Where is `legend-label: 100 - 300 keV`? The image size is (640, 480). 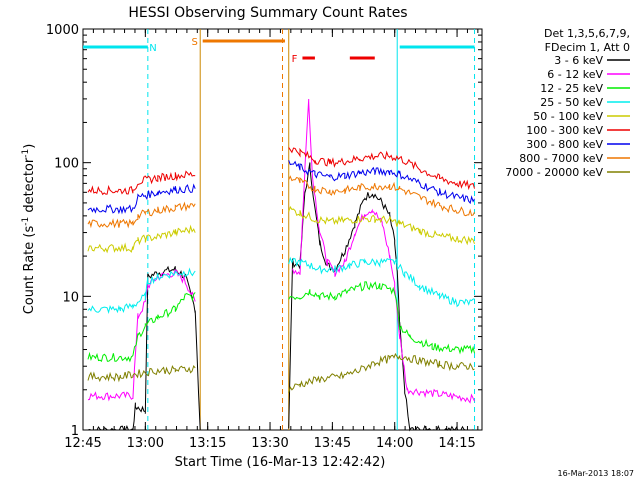 legend-label: 100 - 300 keV is located at coordinates (564, 130).